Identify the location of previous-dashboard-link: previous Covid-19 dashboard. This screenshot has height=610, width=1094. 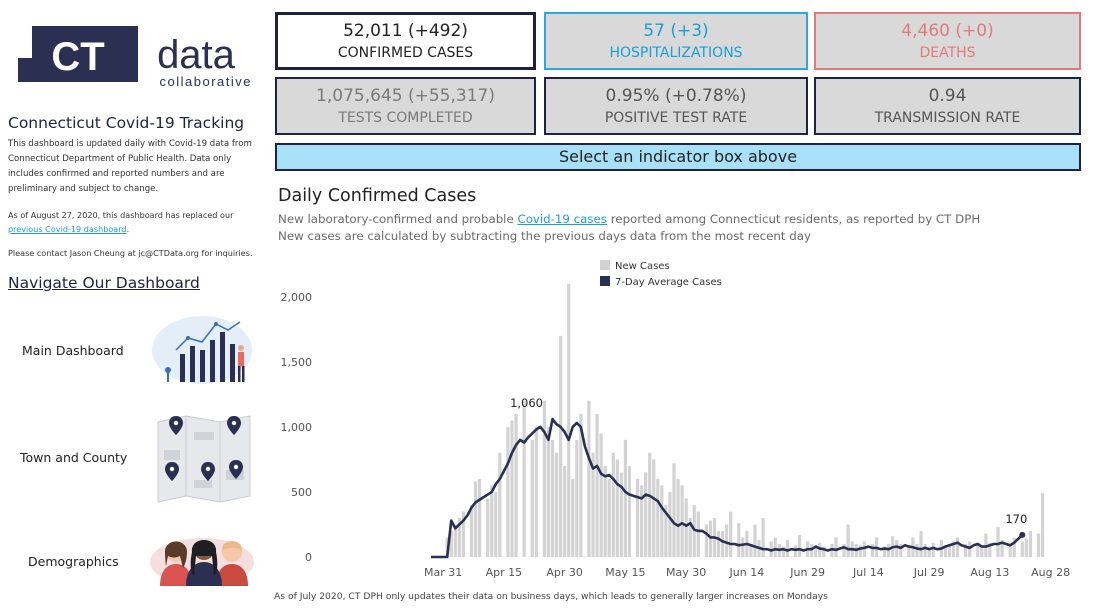
(67, 229).